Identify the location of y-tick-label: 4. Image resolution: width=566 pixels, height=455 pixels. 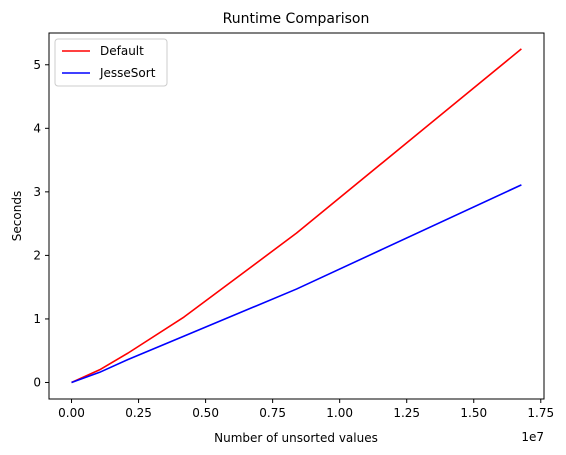
(37, 128).